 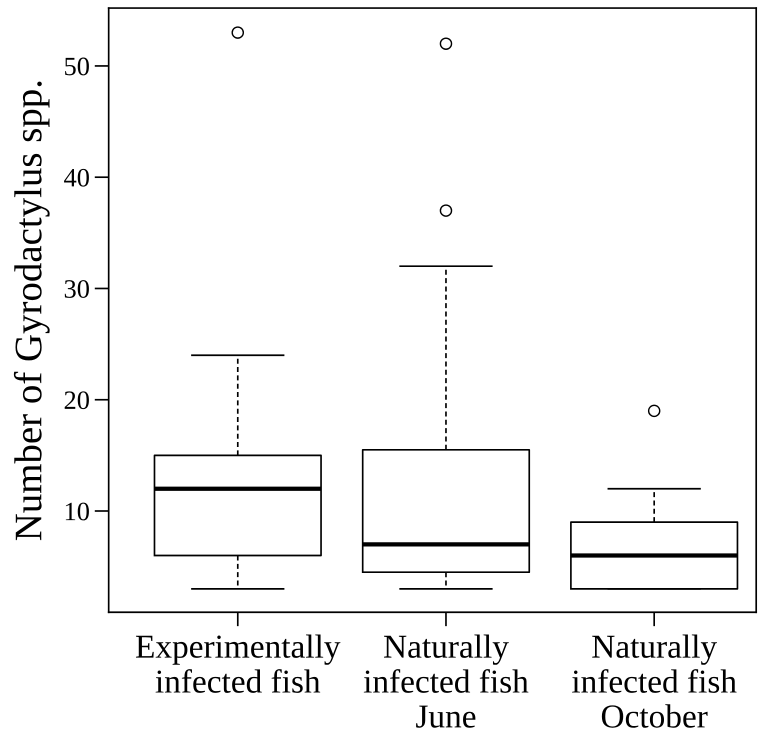 I want to click on x-tick-label: Naturally infected fish June, so click(x=446, y=681).